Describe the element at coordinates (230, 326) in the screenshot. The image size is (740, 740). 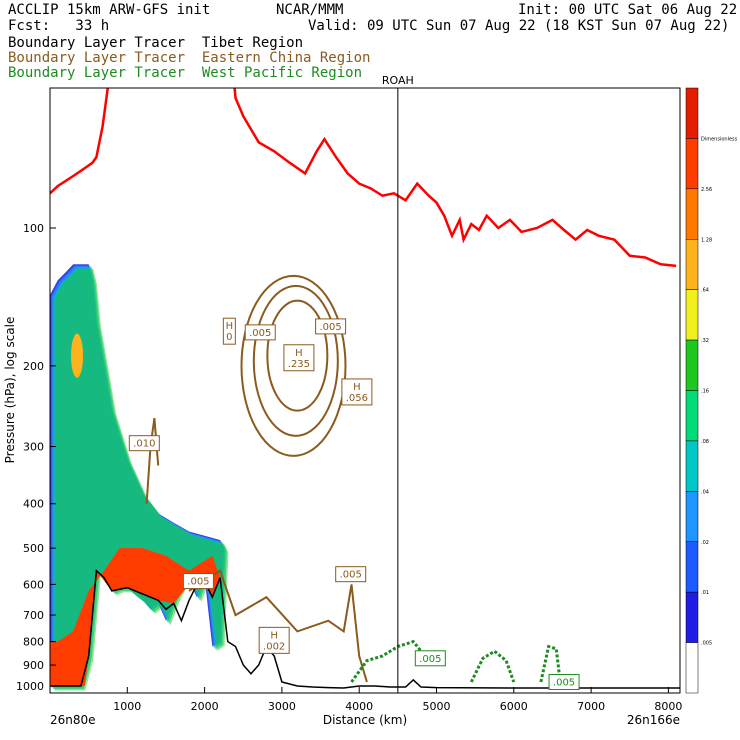
I see `contour-label-text-0-0: H` at that location.